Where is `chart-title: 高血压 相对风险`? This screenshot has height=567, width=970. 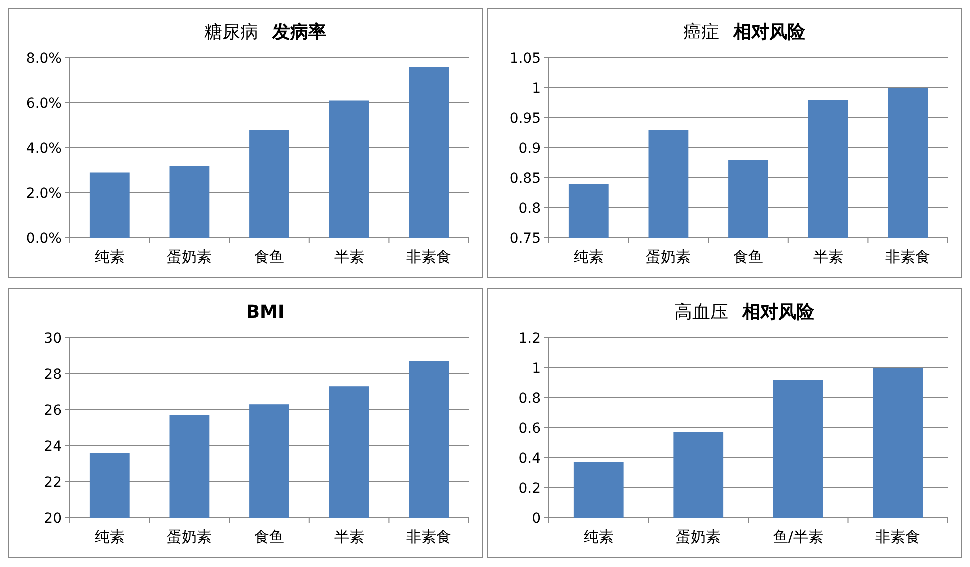 chart-title: 高血压 相对风险 is located at coordinates (745, 312).